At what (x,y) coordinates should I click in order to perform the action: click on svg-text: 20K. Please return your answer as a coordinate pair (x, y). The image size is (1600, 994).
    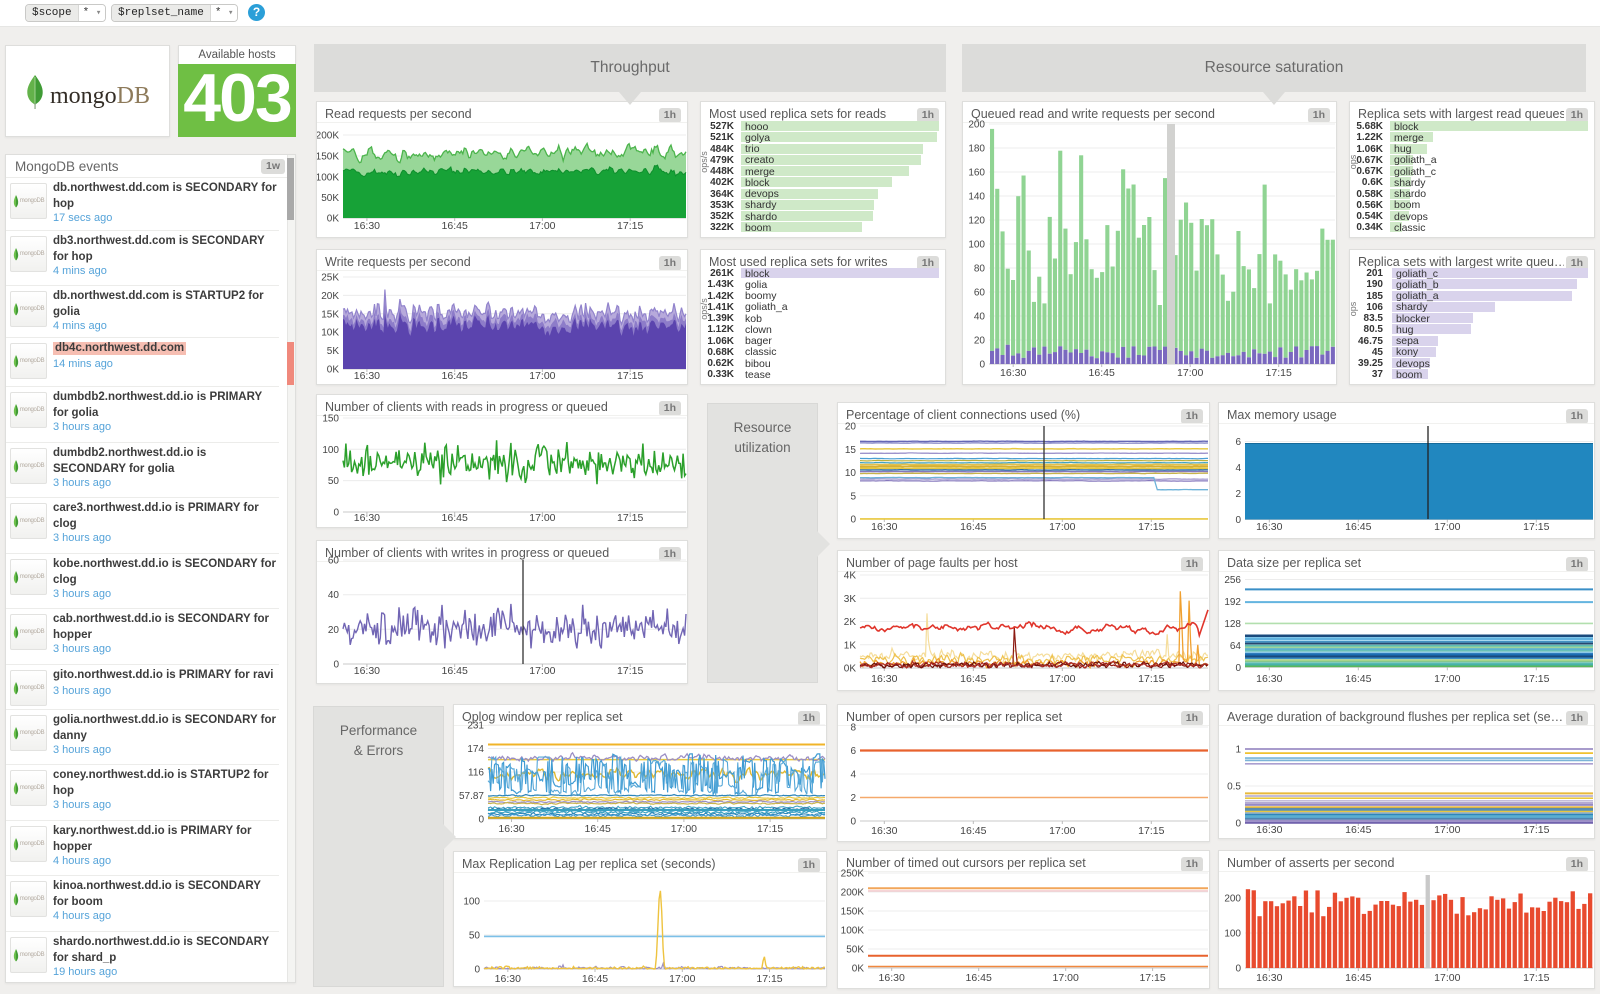
    Looking at the image, I should click on (330, 296).